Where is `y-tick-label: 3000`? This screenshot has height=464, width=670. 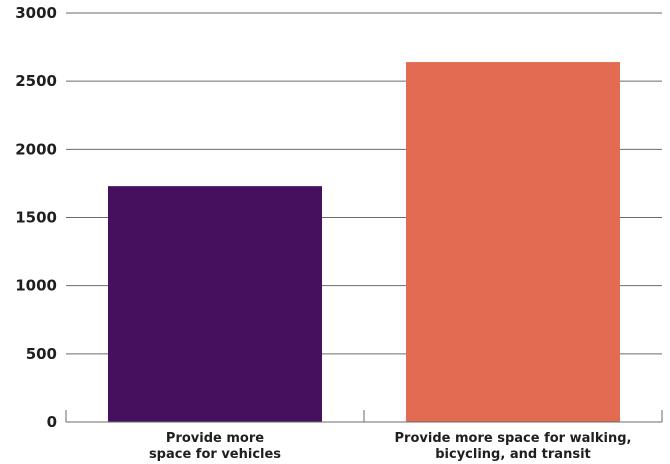 y-tick-label: 3000 is located at coordinates (36, 13).